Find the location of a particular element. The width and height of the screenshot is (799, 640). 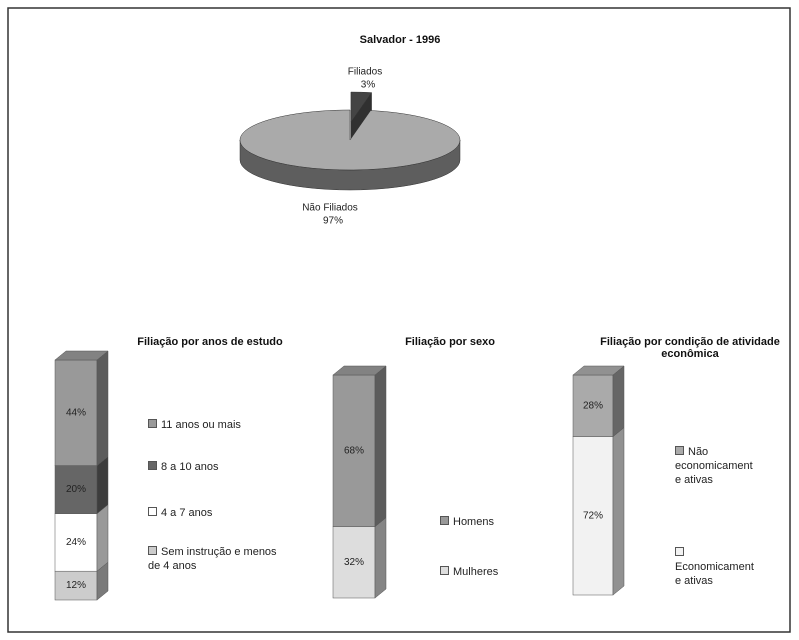

legend-label: 4 a 7 anos is located at coordinates (187, 513).